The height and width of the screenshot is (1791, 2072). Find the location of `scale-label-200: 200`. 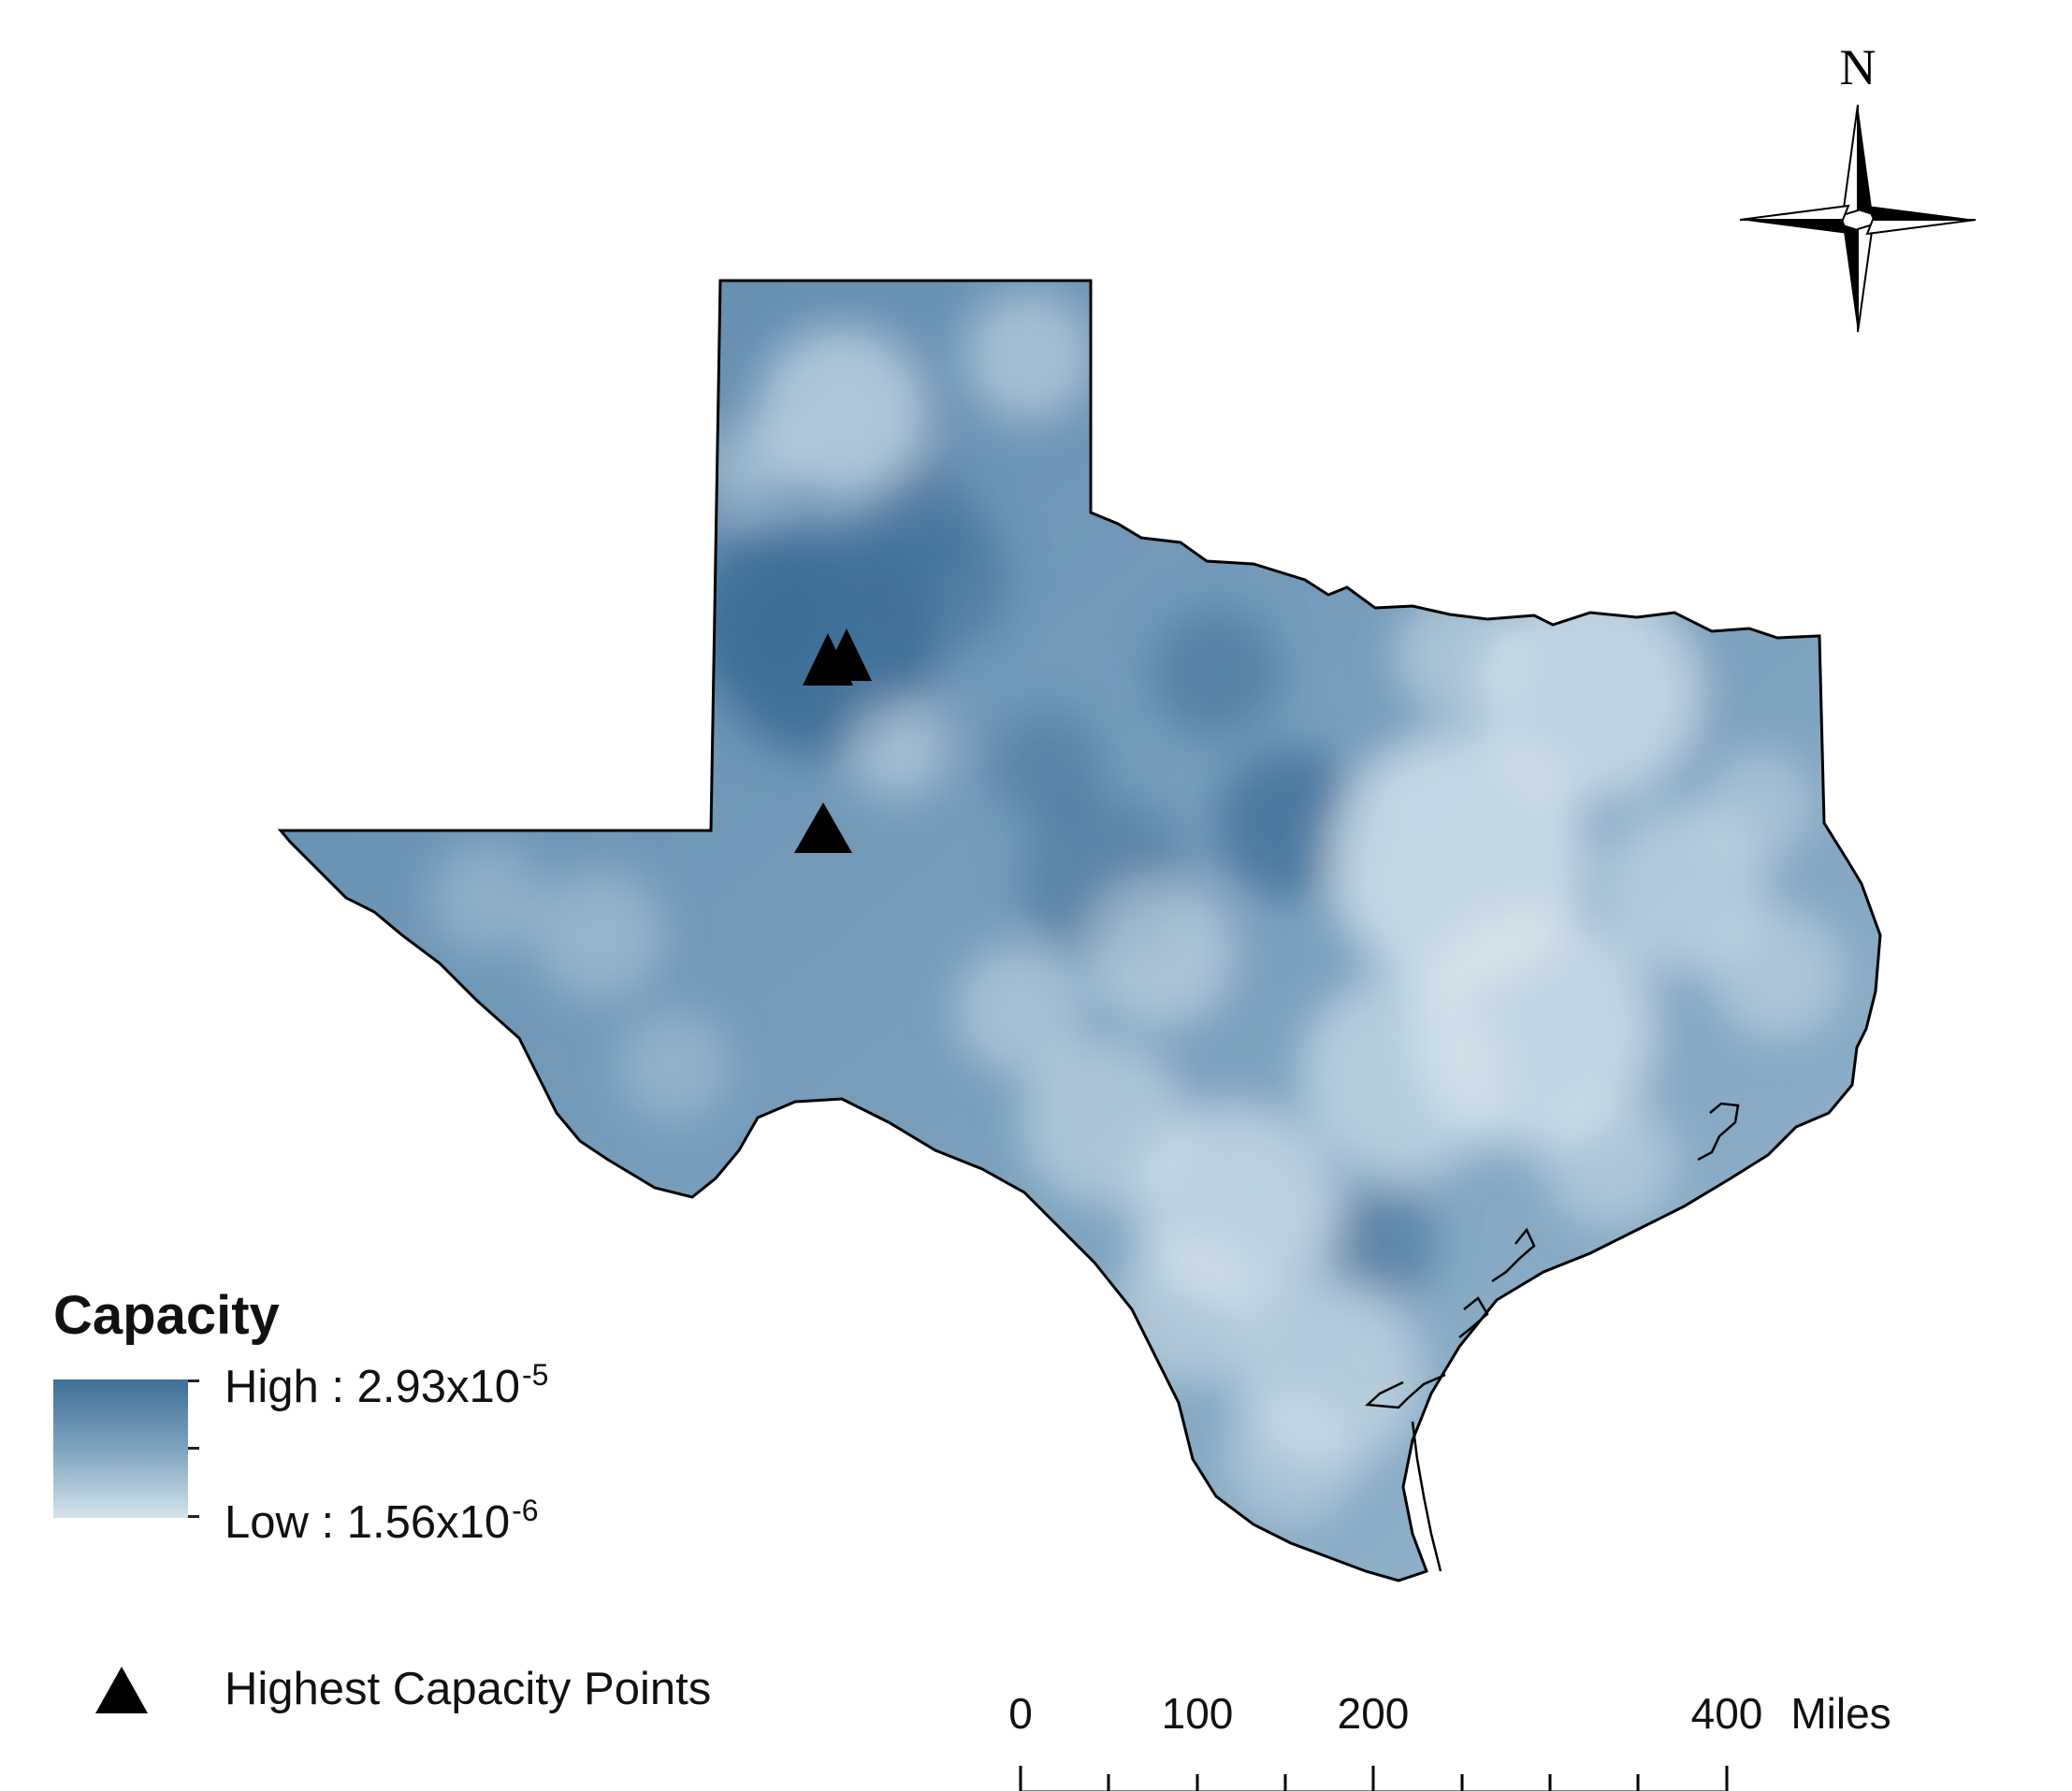

scale-label-200: 200 is located at coordinates (1373, 1713).